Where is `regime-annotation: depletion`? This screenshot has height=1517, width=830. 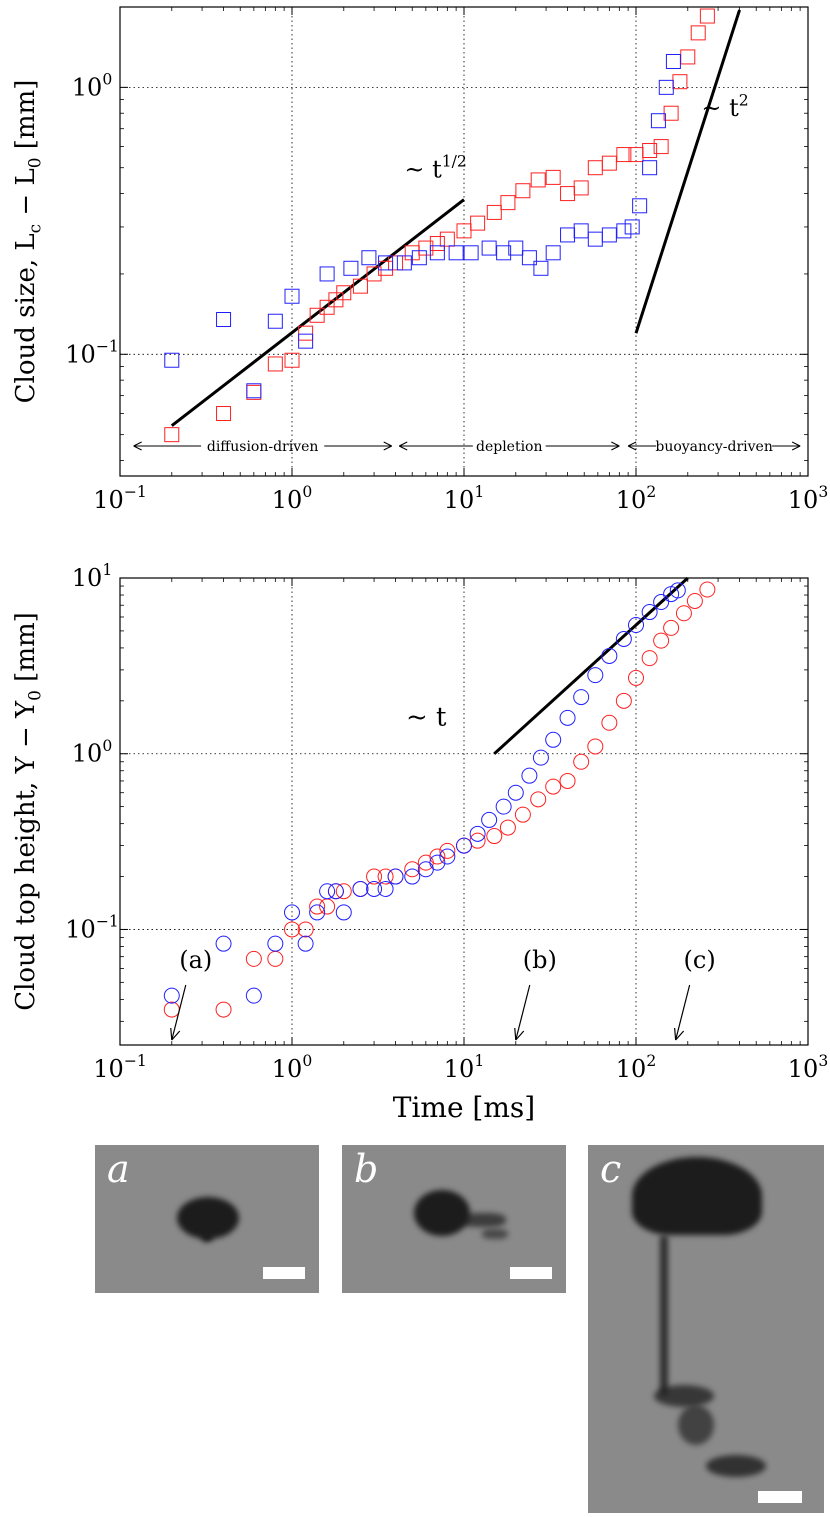
regime-annotation: depletion is located at coordinates (509, 447).